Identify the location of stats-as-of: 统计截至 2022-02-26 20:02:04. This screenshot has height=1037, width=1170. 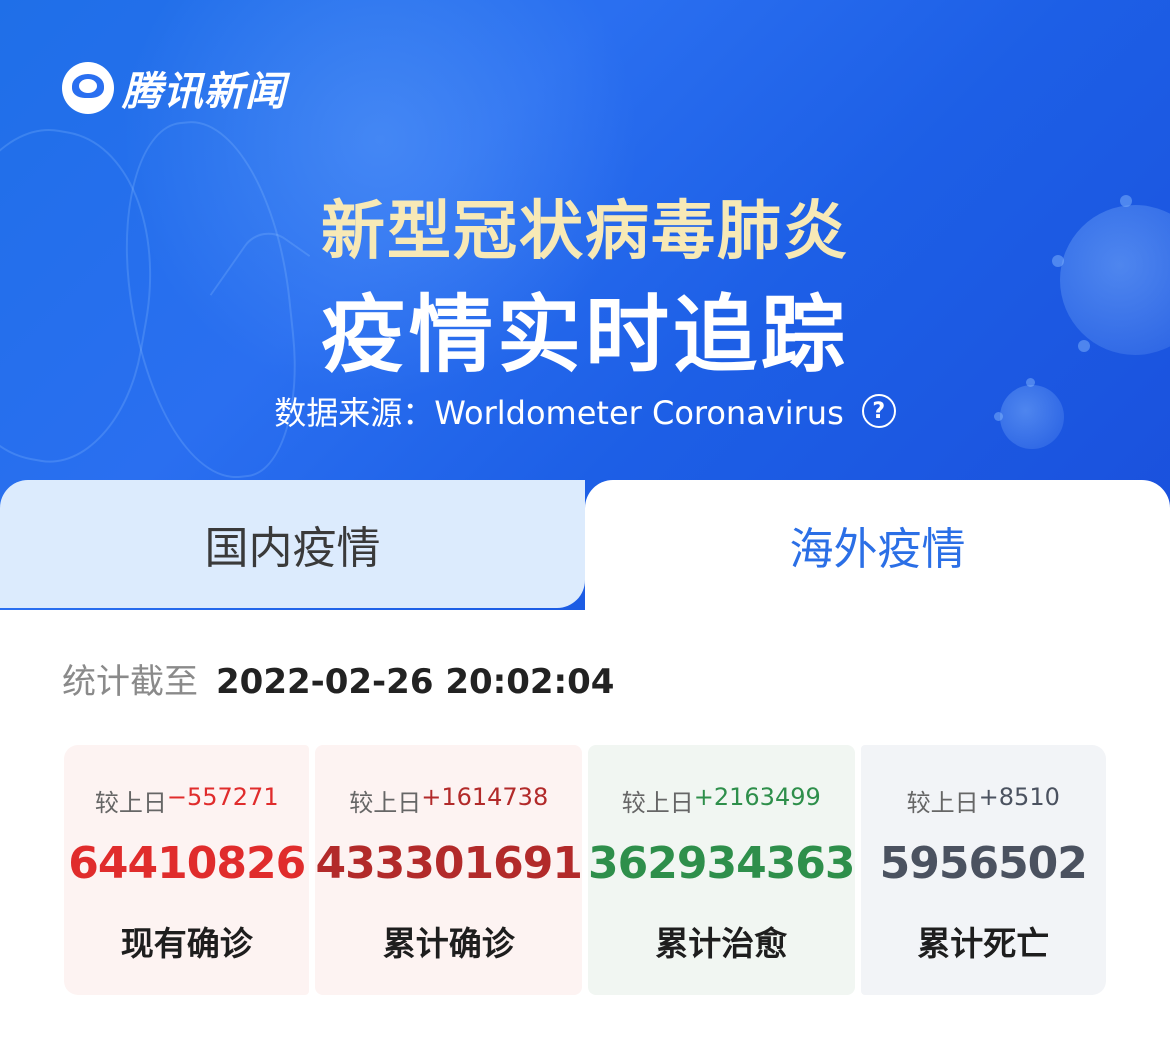
(338, 678).